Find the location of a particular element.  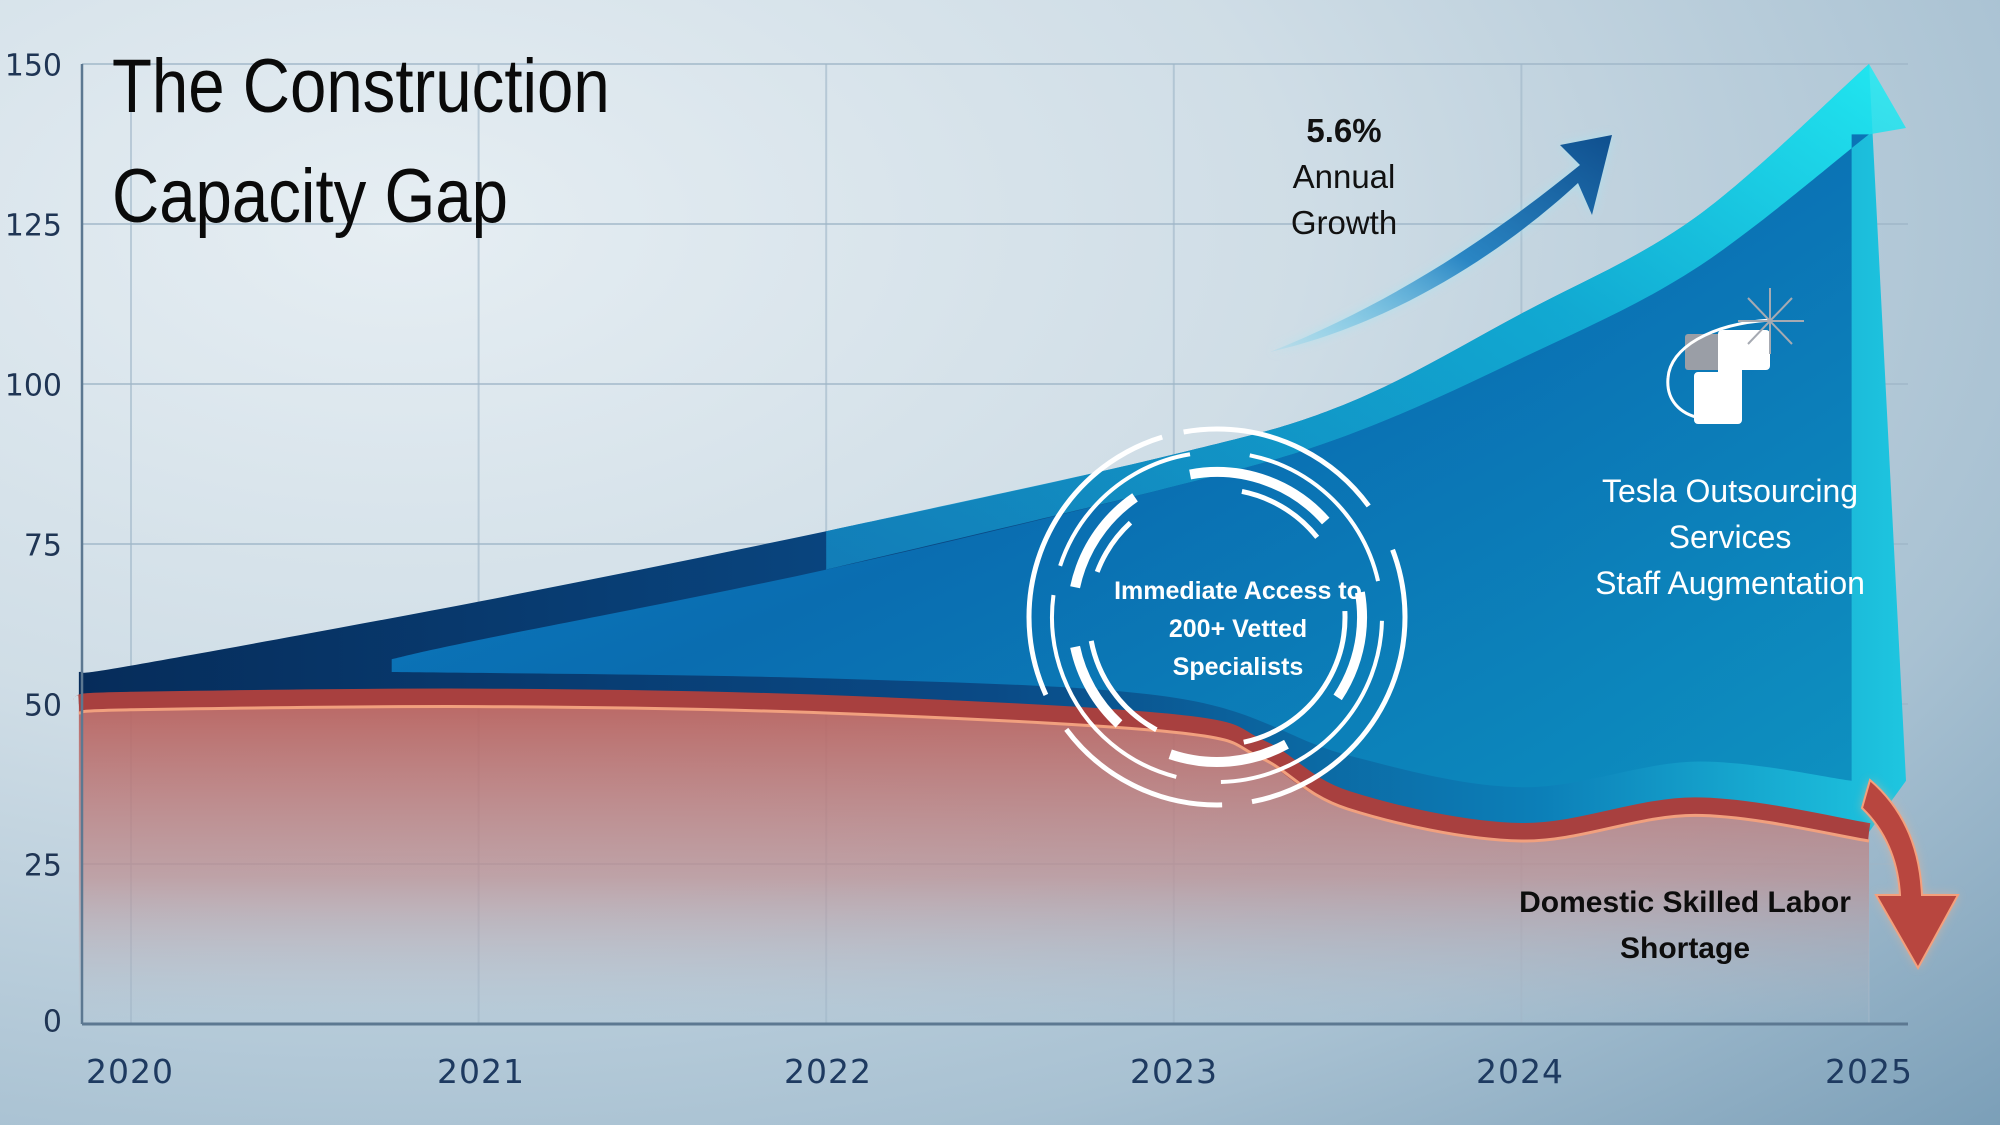

x-tick-label: 2022 is located at coordinates (828, 1071).